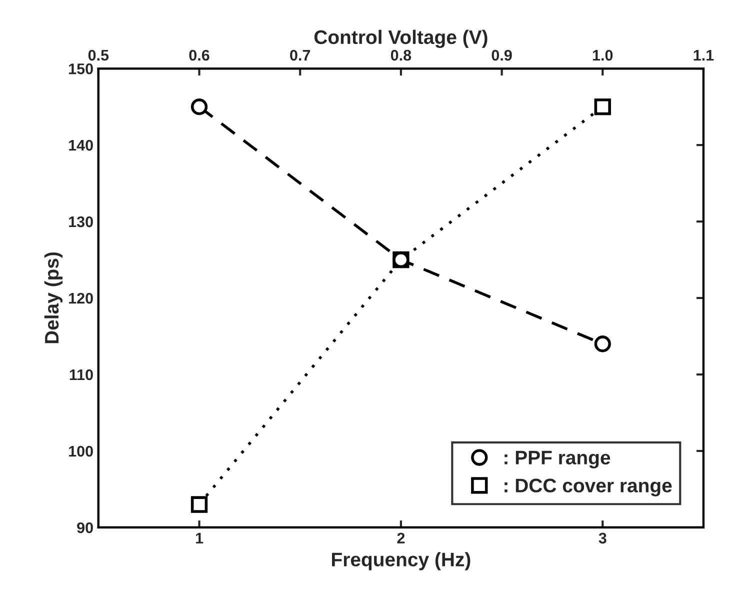 This screenshot has width=729, height=596. What do you see at coordinates (81, 145) in the screenshot?
I see `y-tick-label: 140` at bounding box center [81, 145].